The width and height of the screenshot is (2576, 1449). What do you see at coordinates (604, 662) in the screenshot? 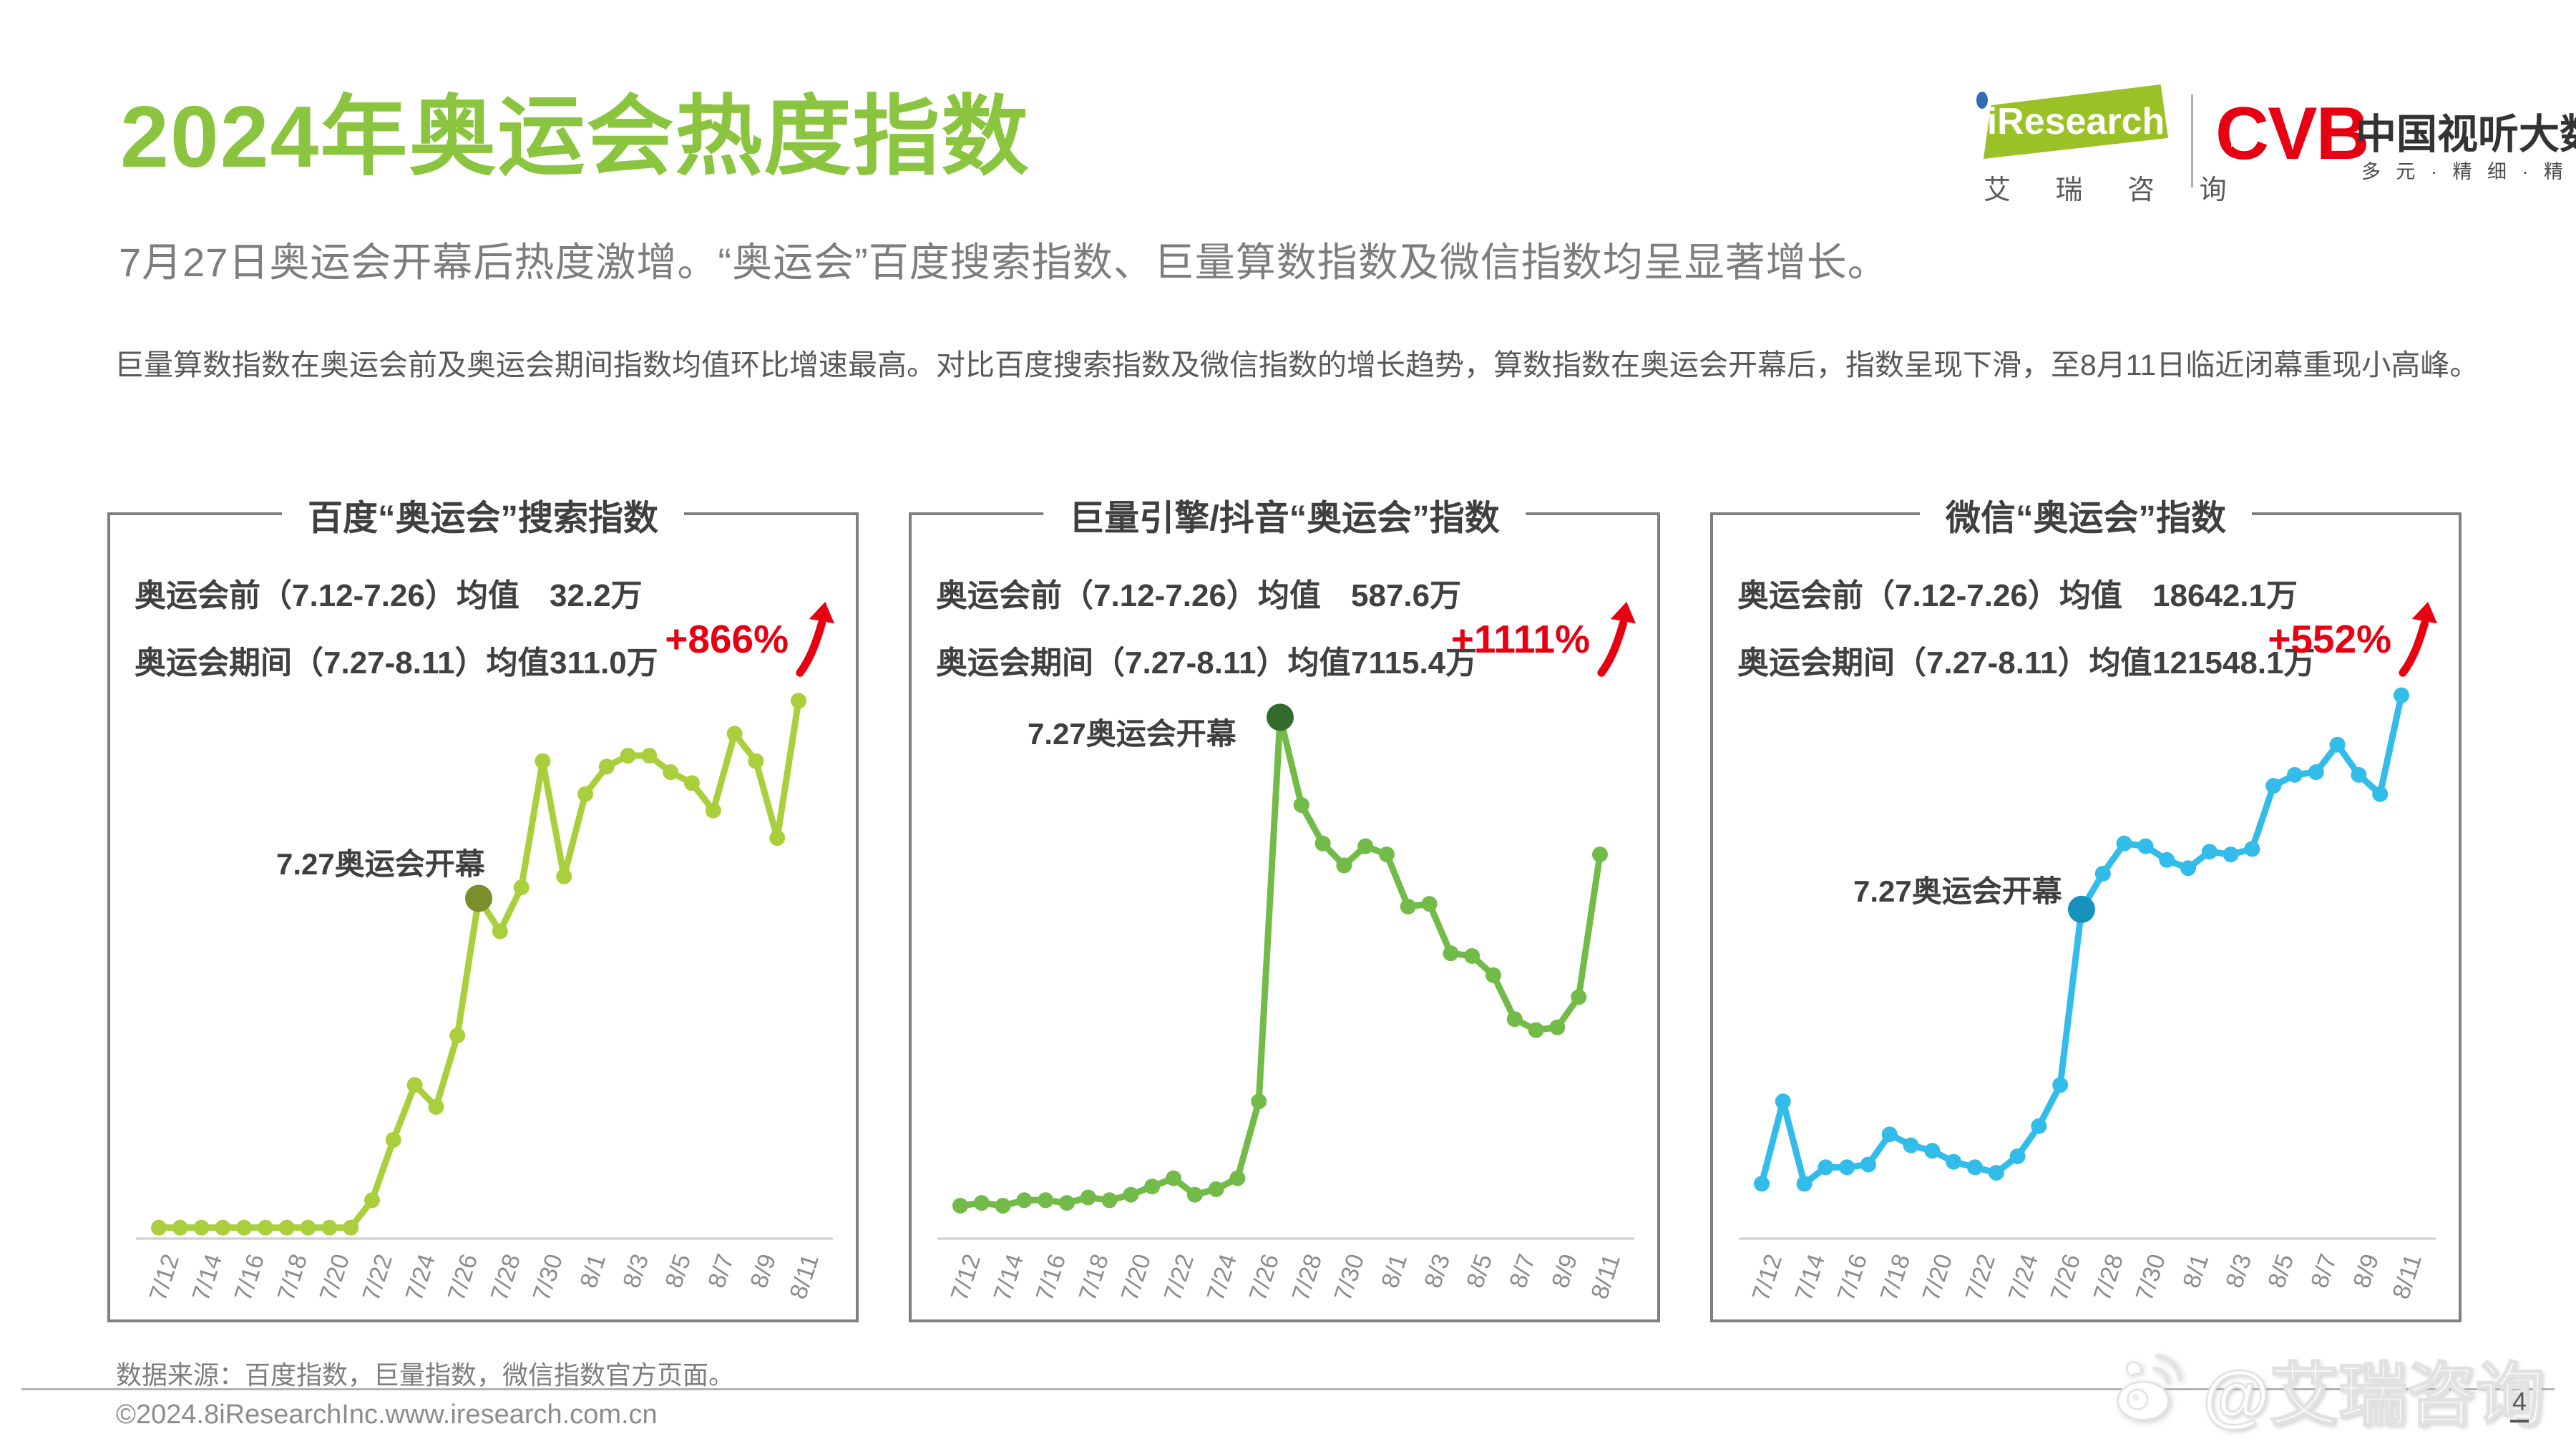
I see `stat-value: 311.0万` at bounding box center [604, 662].